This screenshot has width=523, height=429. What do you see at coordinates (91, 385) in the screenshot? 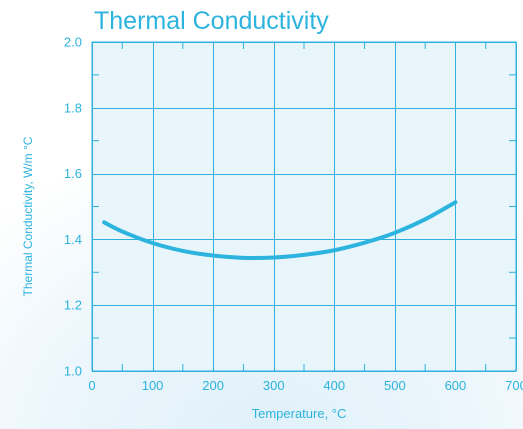
I see `x-tick-label: 0` at bounding box center [91, 385].